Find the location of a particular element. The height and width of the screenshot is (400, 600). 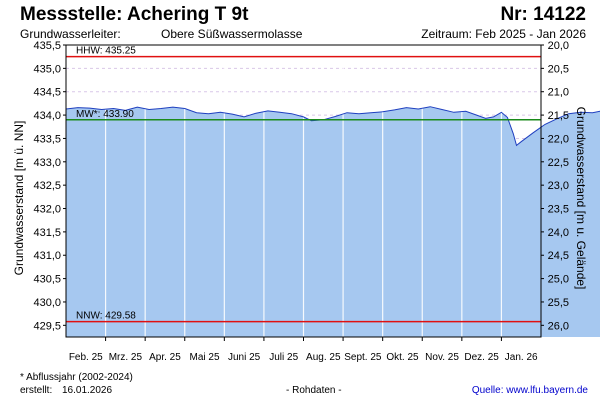

source: Quelle: www.lfu.bayern.de is located at coordinates (530, 390).